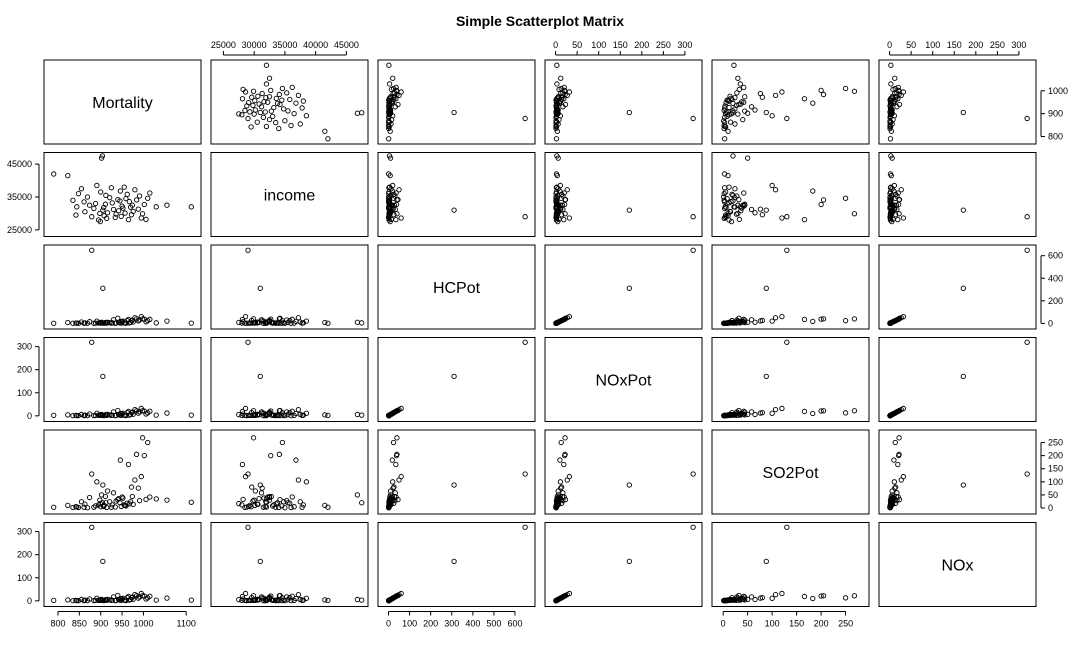  Describe the element at coordinates (456, 194) in the screenshot. I see `panel-income-vs-hcpot` at that location.